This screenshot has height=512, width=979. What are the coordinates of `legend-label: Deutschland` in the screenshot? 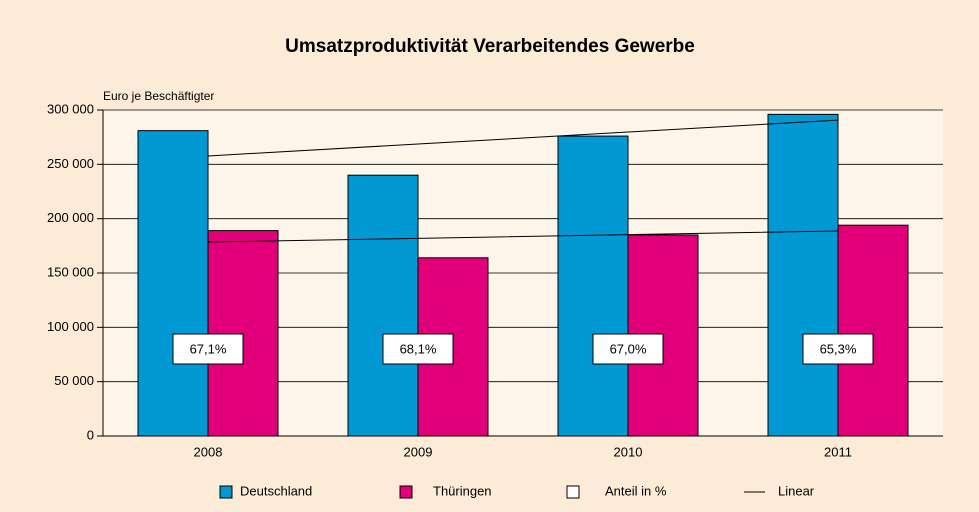 It's located at (276, 490).